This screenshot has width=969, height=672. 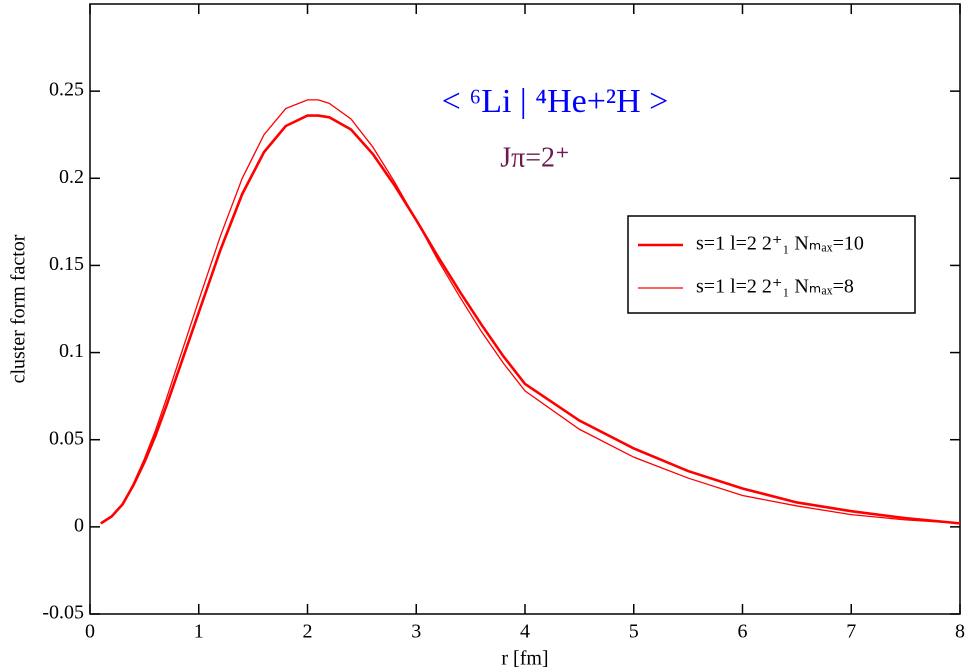 What do you see at coordinates (71, 351) in the screenshot?
I see `y-tick-label: 0.1` at bounding box center [71, 351].